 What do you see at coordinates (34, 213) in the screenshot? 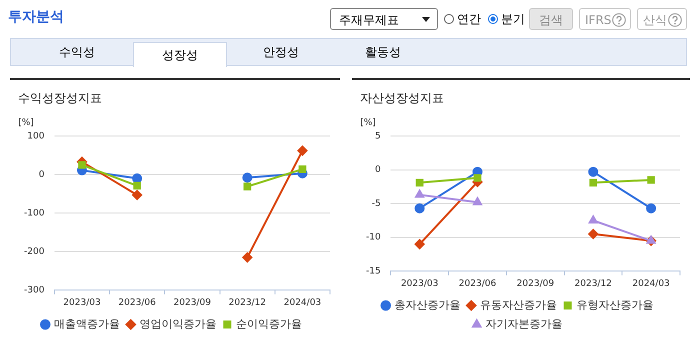
I see `y-tick-label: -100` at bounding box center [34, 213].